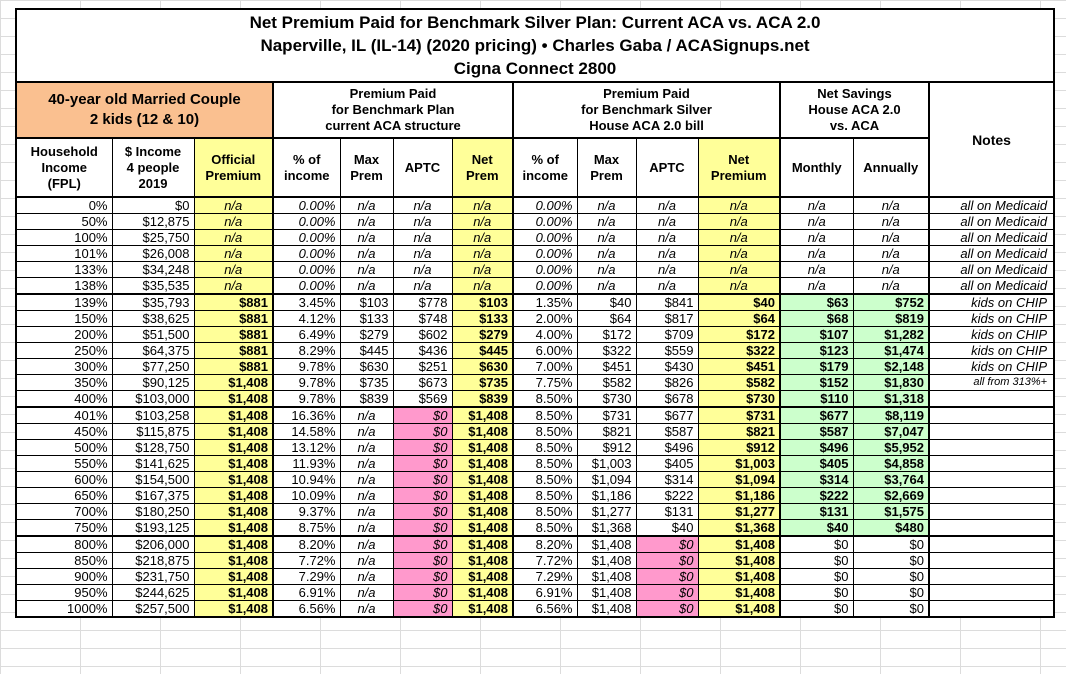 This screenshot has height=674, width=1066. I want to click on house-aptc-cell: $826, so click(667, 382).